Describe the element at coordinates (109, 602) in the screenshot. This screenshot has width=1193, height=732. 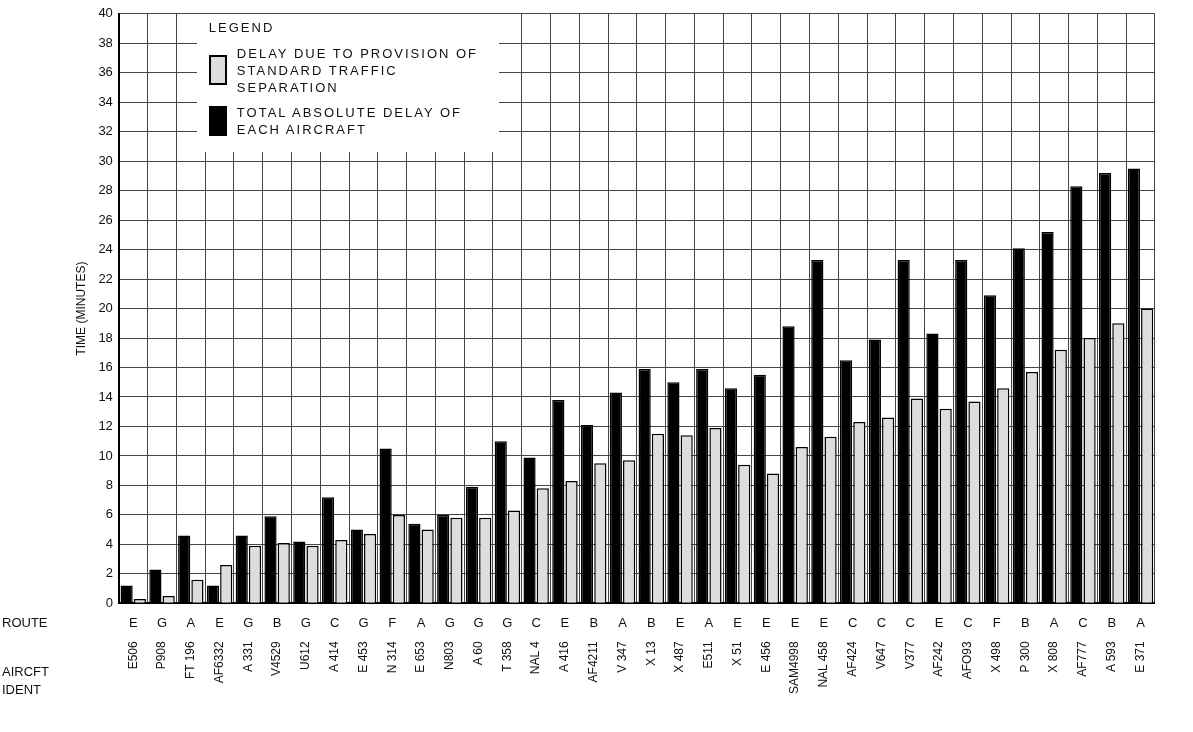
I see `y-tick-label: 0` at that location.